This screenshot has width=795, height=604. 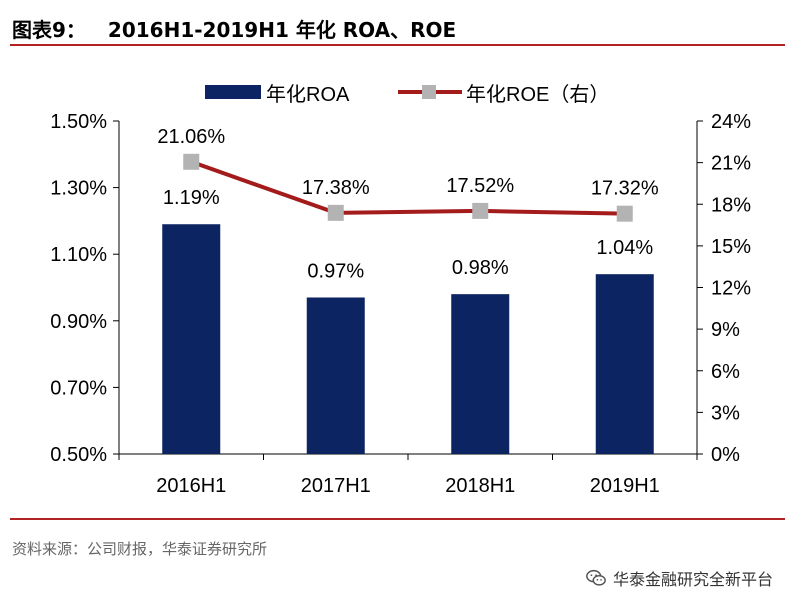 I want to click on right-tick-label: 3%, so click(x=725, y=413).